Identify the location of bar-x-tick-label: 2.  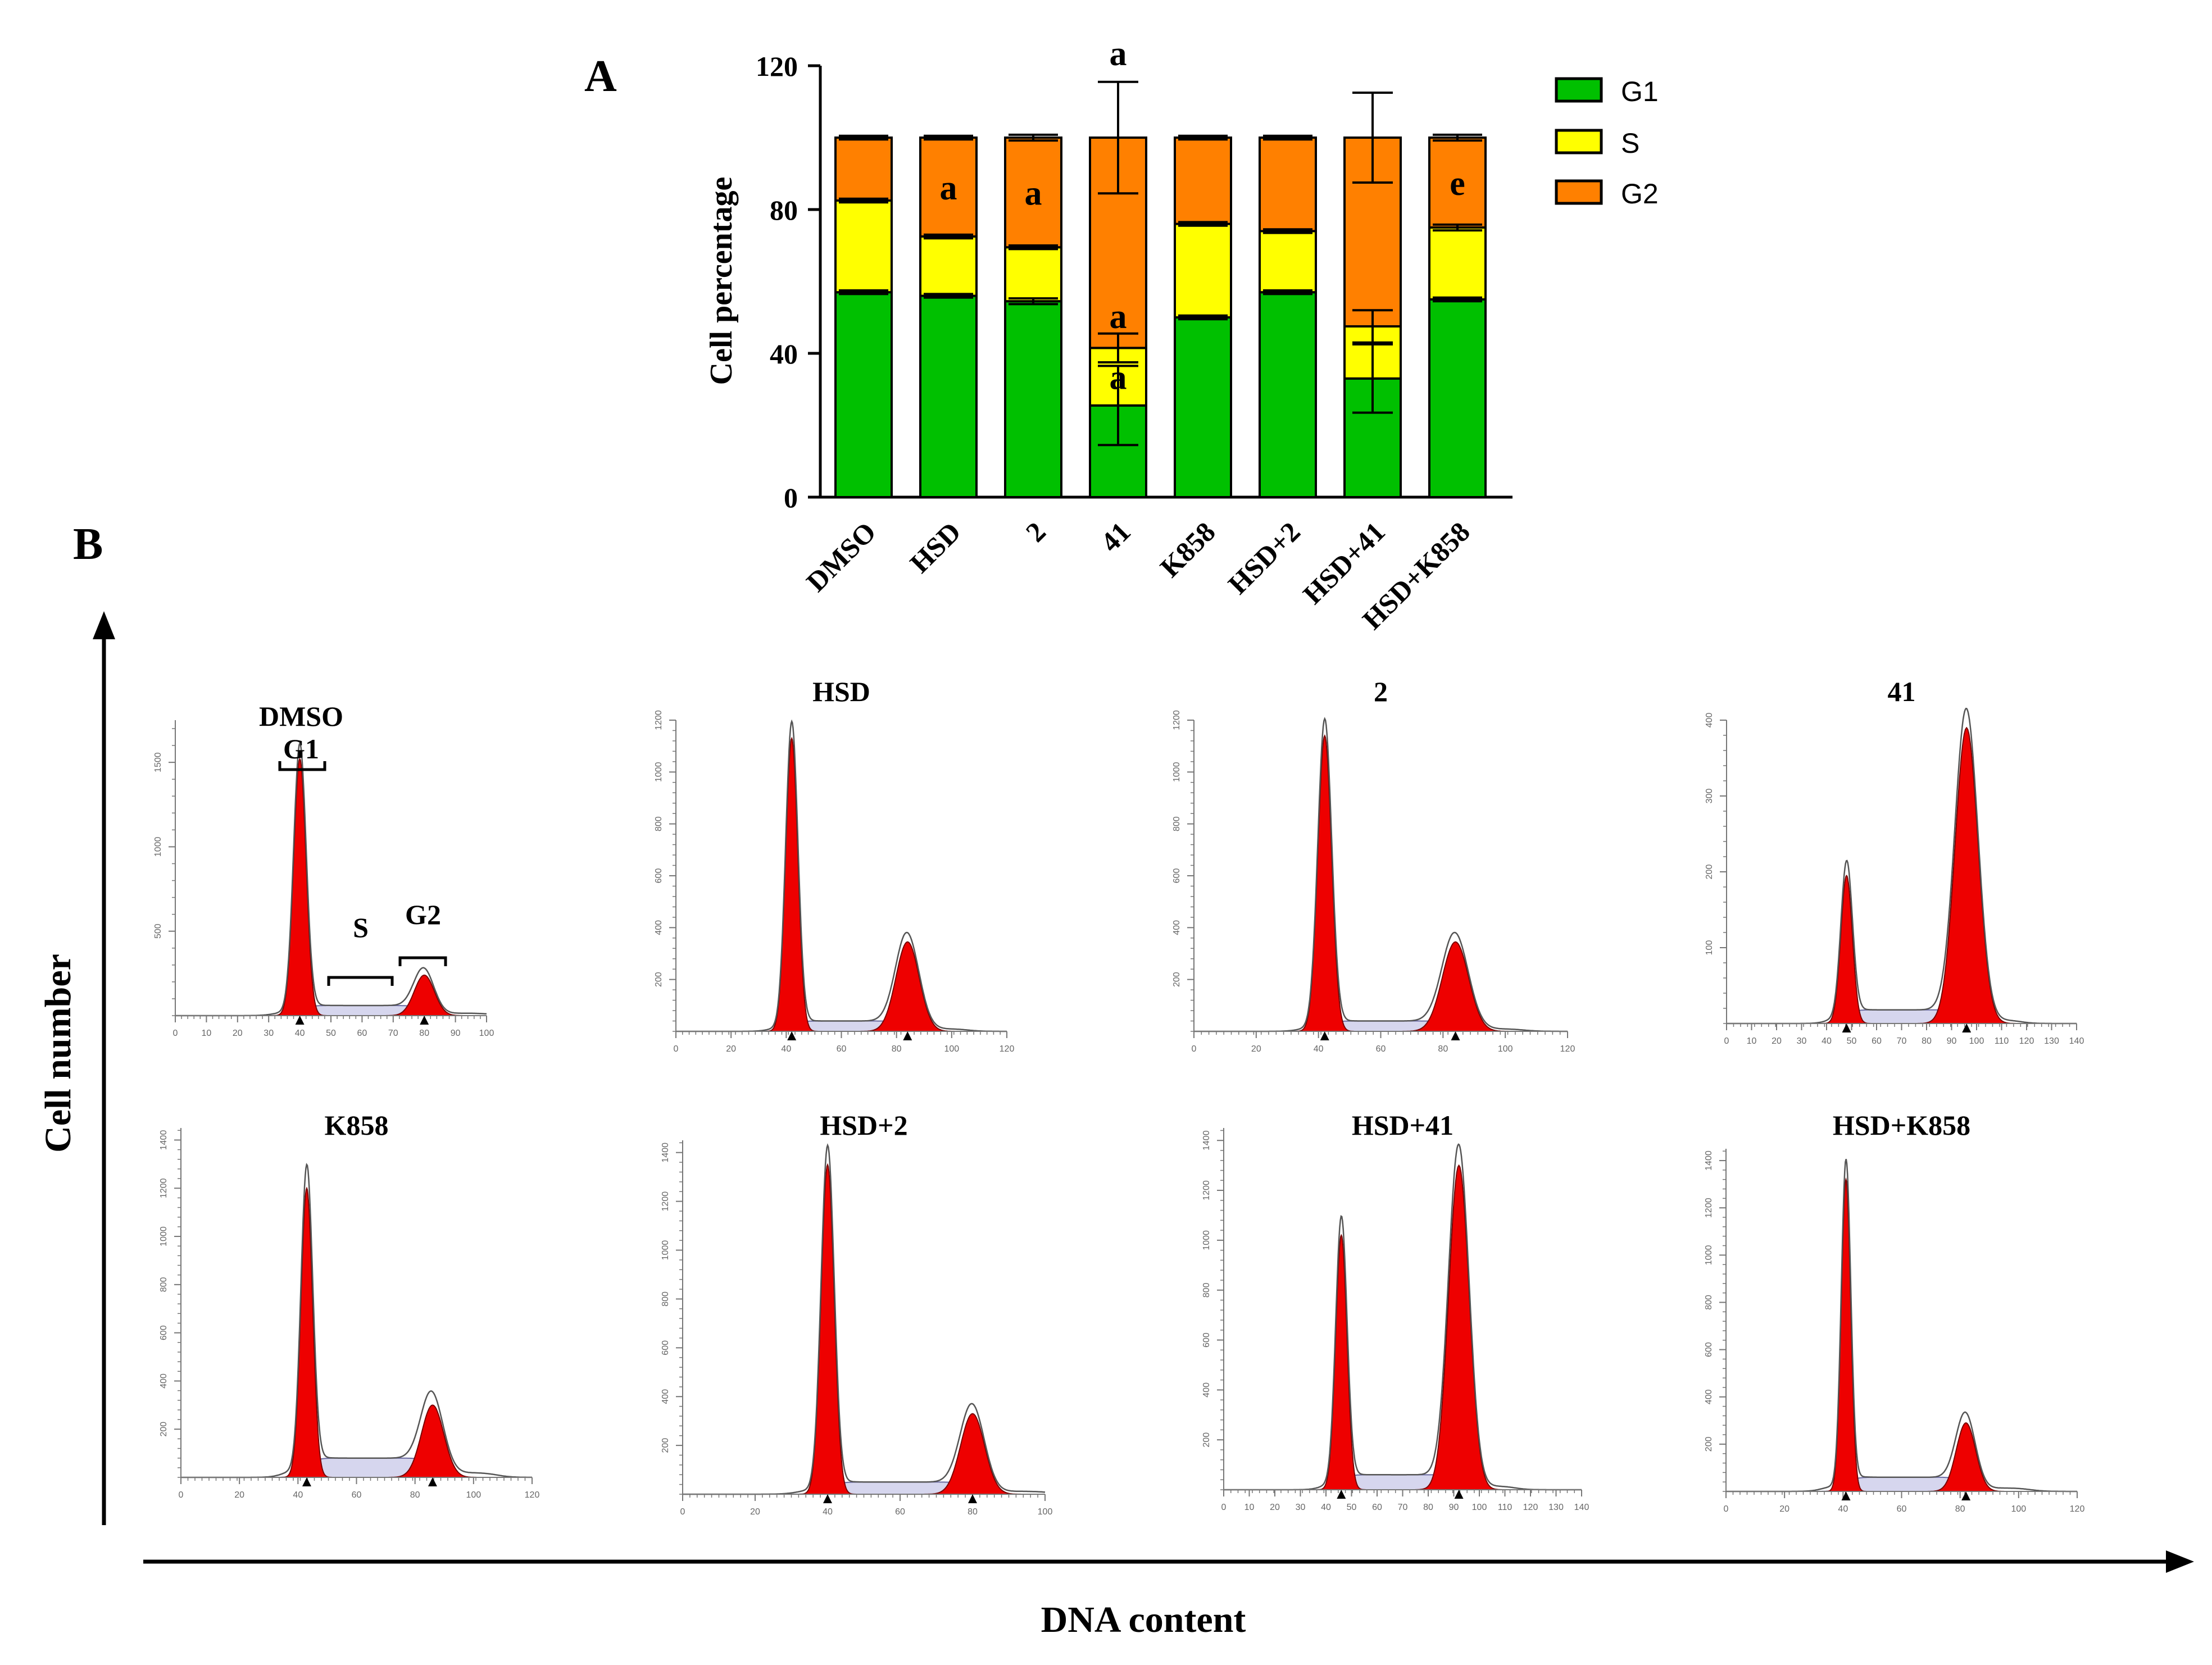
(1036, 532).